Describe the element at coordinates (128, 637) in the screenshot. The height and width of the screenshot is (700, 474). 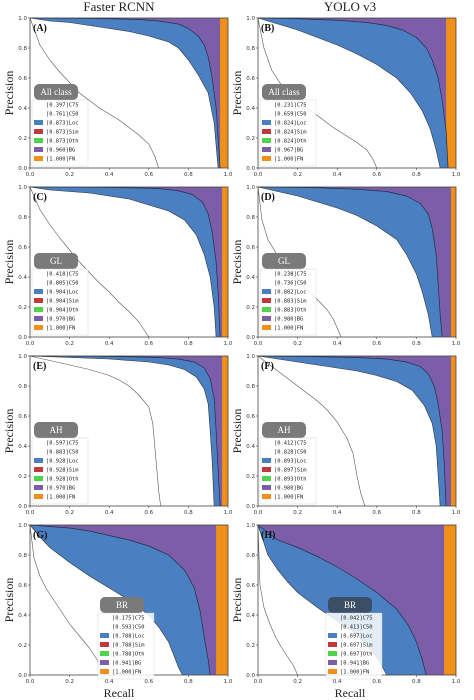
I see `legend-entry: [0.788]Loc` at that location.